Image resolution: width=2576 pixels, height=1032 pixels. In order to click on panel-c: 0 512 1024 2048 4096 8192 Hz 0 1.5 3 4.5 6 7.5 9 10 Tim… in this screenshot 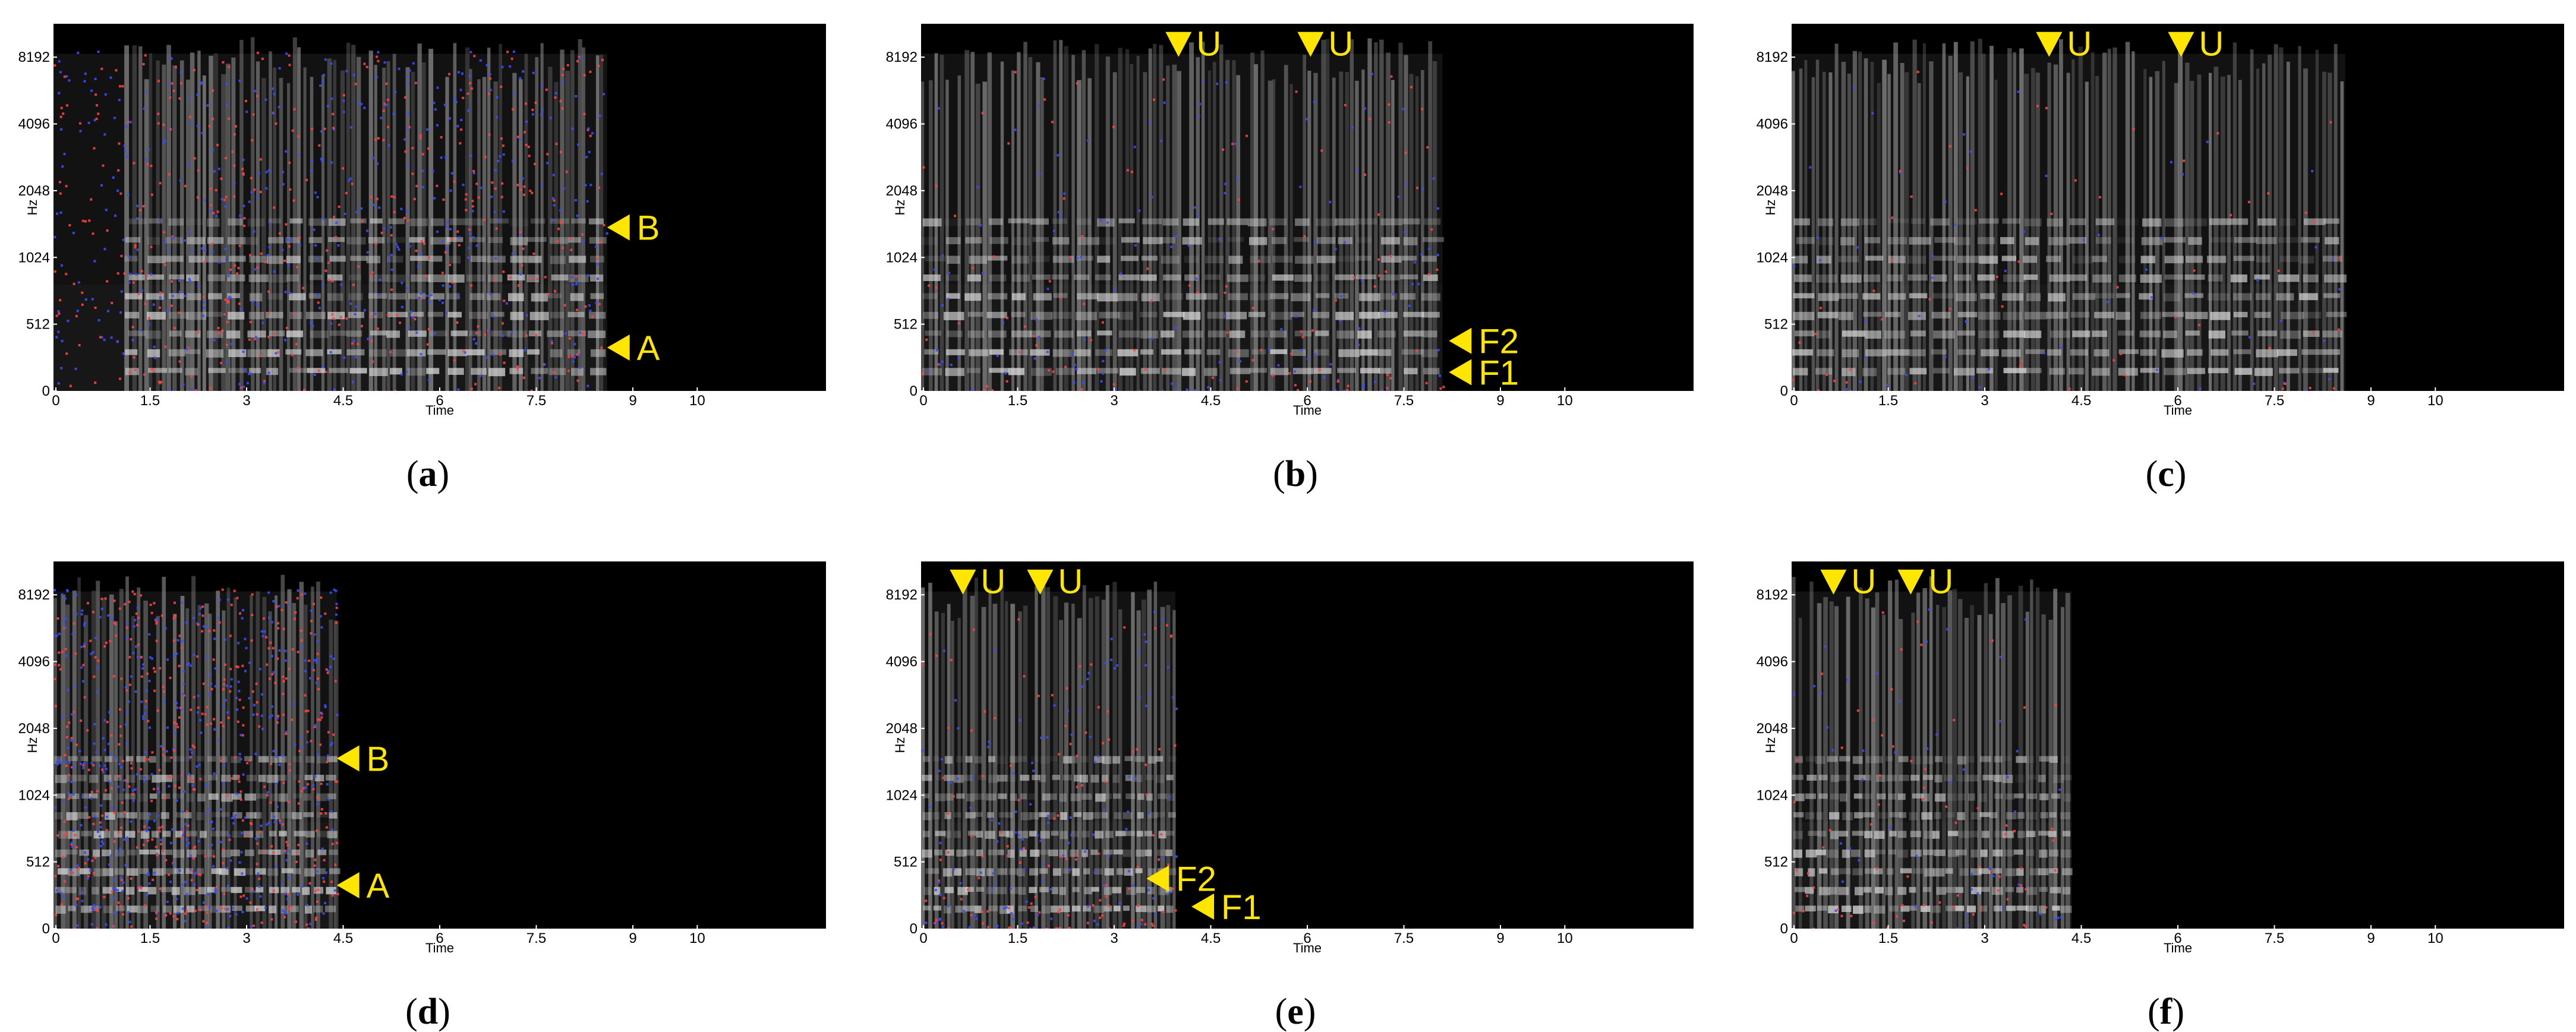, I will do `click(2161, 259)`.